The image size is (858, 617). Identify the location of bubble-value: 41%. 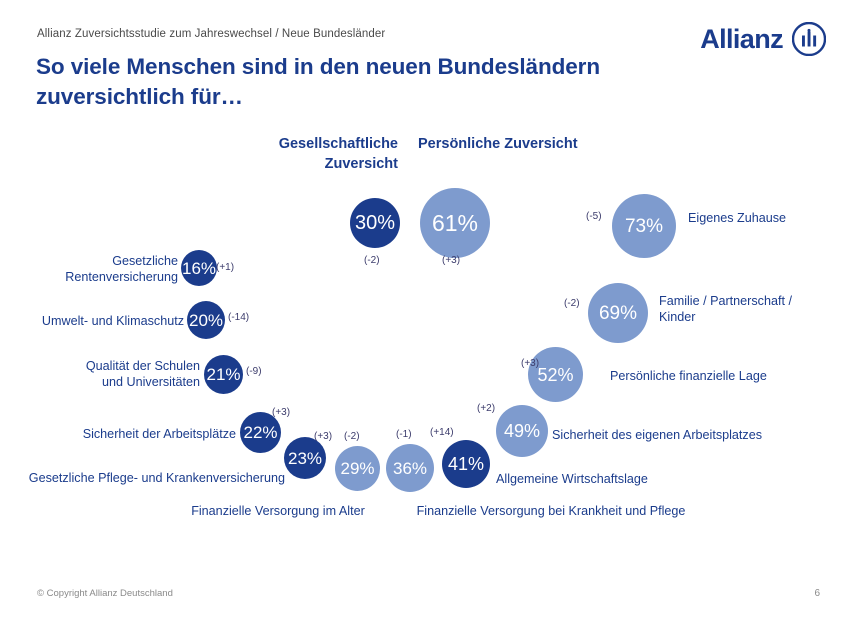
(466, 464).